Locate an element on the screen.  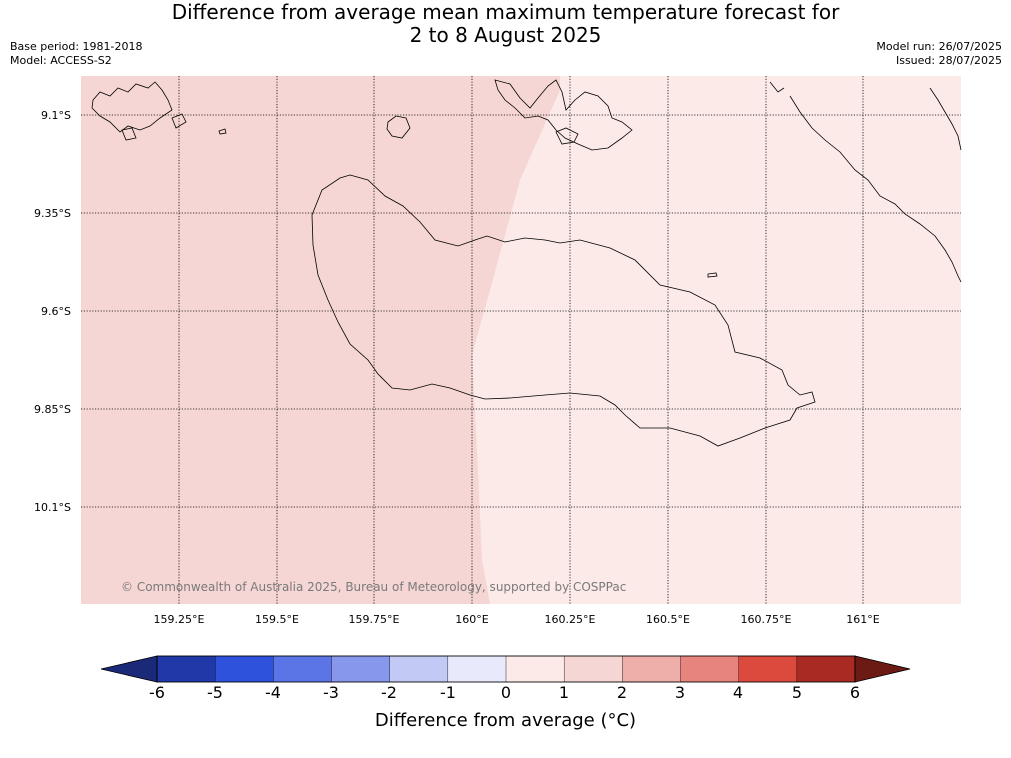
colorbar-tick: -6 is located at coordinates (157, 692).